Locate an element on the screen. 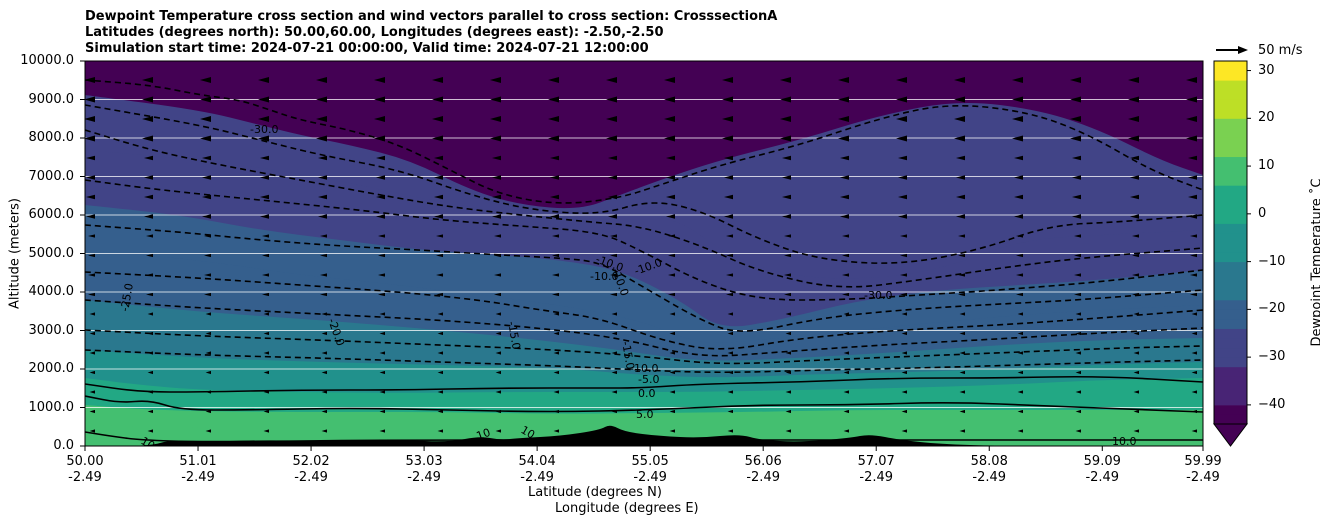  contour-label: 10 is located at coordinates (484, 434).